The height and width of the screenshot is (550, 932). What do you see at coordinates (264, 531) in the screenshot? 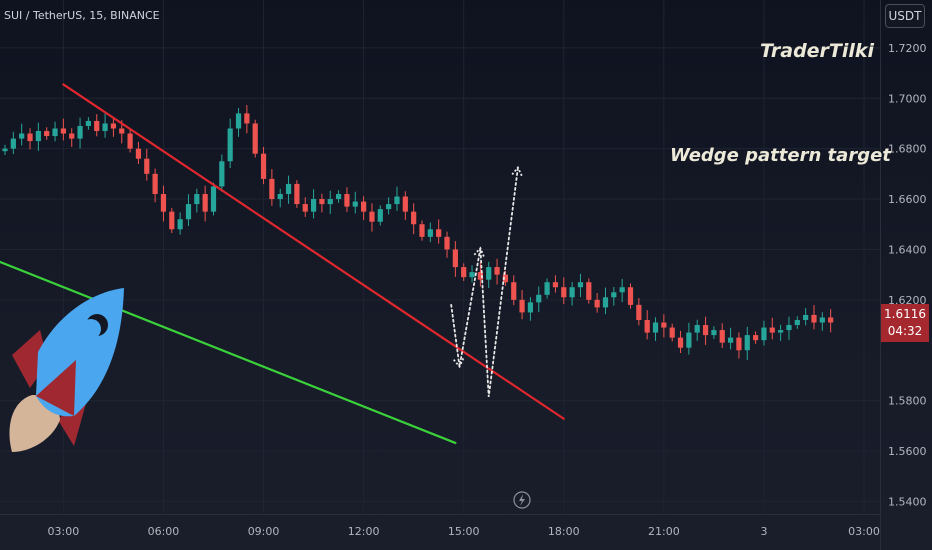
I see `x-tick-label: 09:00` at bounding box center [264, 531].